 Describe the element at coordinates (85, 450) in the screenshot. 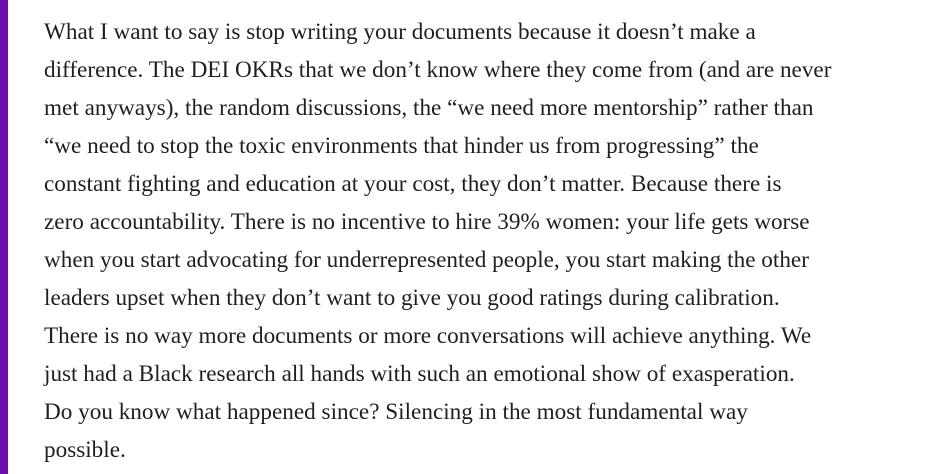

I see `quote-line-12: possible.` at that location.